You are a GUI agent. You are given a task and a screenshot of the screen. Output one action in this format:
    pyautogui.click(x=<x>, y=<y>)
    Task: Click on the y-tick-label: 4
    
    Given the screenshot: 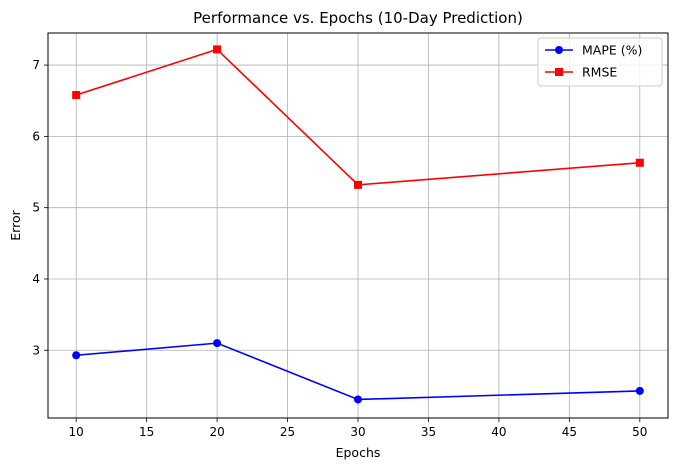 What is the action you would take?
    pyautogui.click(x=36, y=279)
    